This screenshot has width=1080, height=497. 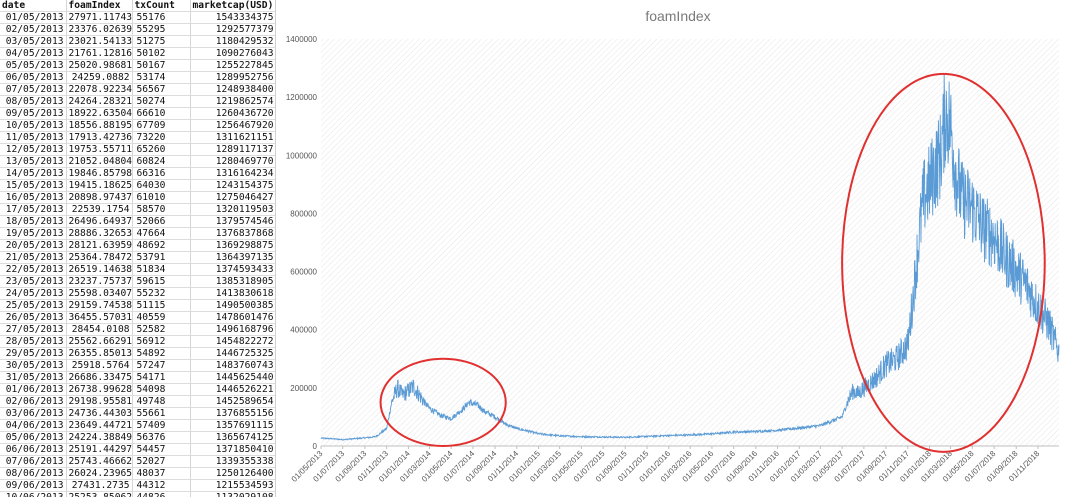 I want to click on cell-txcount: 48037, so click(x=161, y=474).